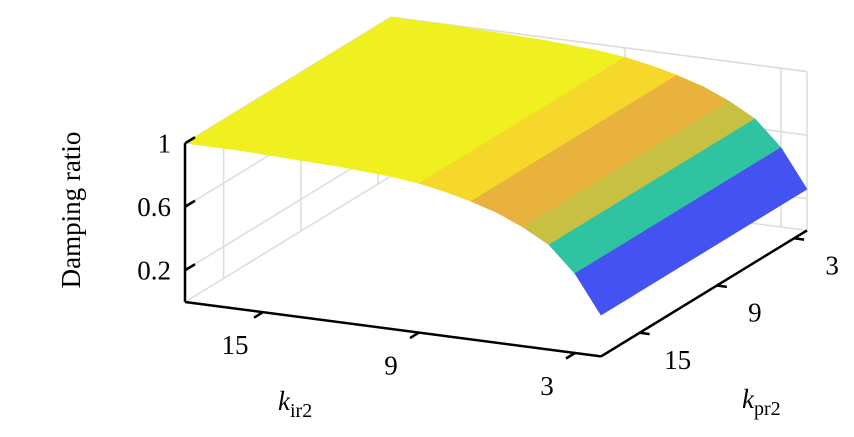 The height and width of the screenshot is (437, 854). What do you see at coordinates (301, 411) in the screenshot?
I see `x-label-subscript: ir2` at bounding box center [301, 411].